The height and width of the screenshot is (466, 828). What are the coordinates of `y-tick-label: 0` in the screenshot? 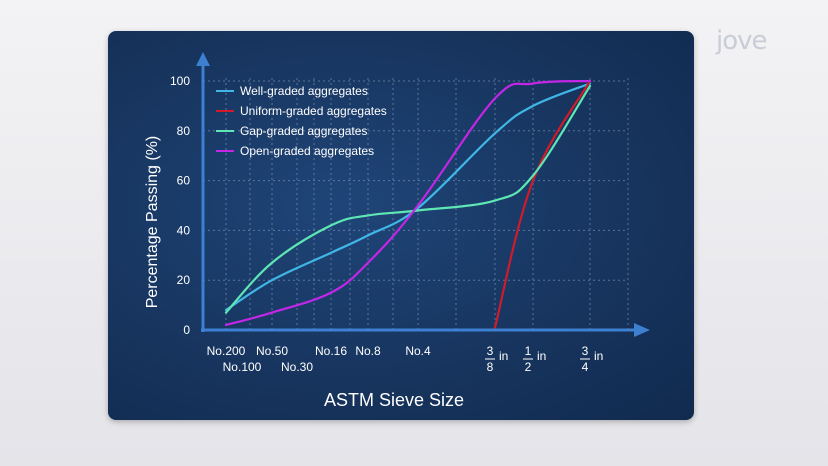 It's located at (186, 330).